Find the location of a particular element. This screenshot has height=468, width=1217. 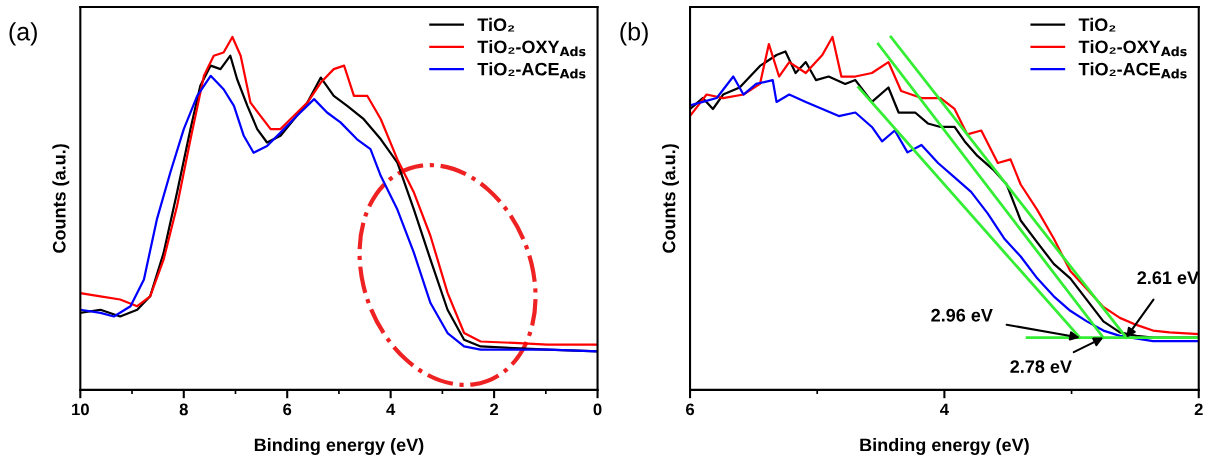

x-tick-label: 8 is located at coordinates (183, 409).